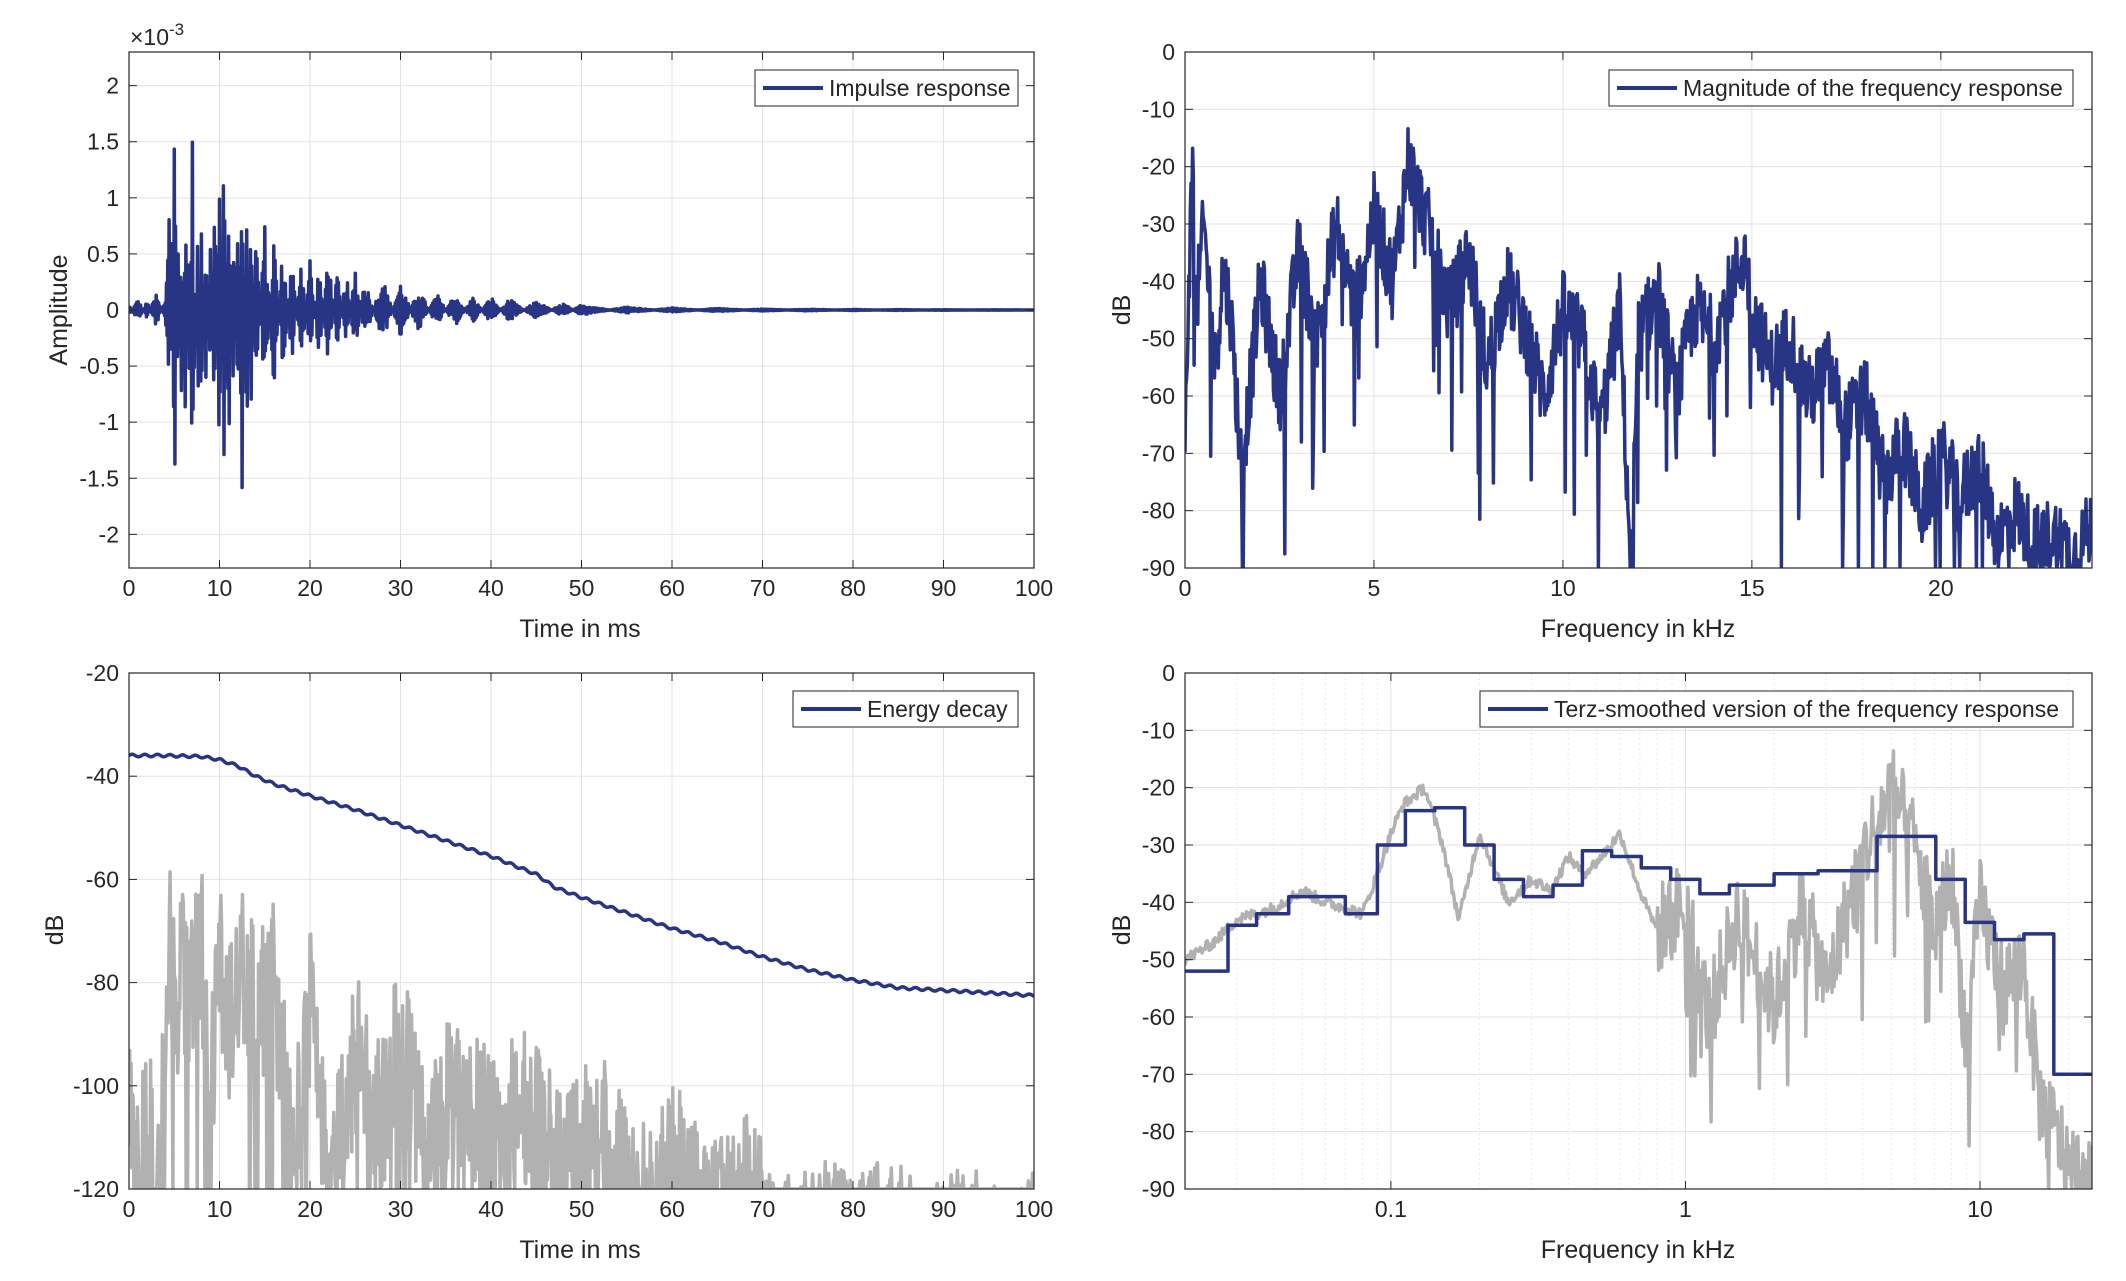 Image resolution: width=2126 pixels, height=1281 pixels. I want to click on impulse-y-tick-label: -1, so click(109, 422).